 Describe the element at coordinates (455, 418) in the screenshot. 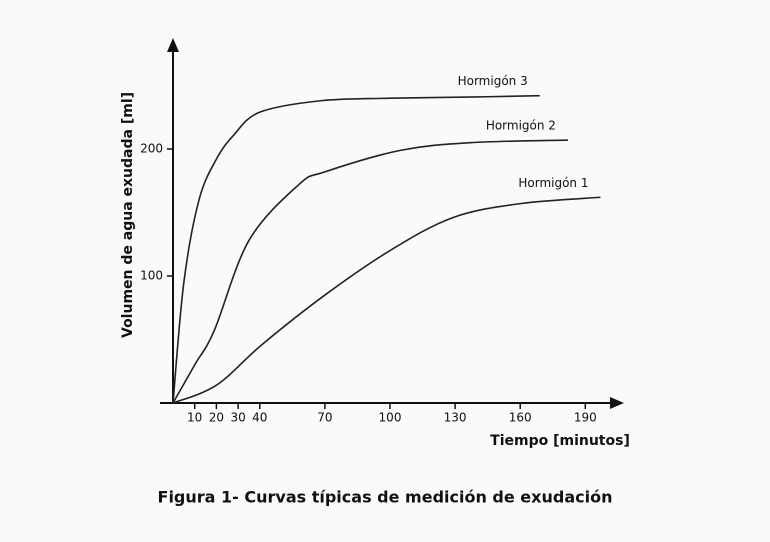

I see `x-tick-label: 130` at that location.